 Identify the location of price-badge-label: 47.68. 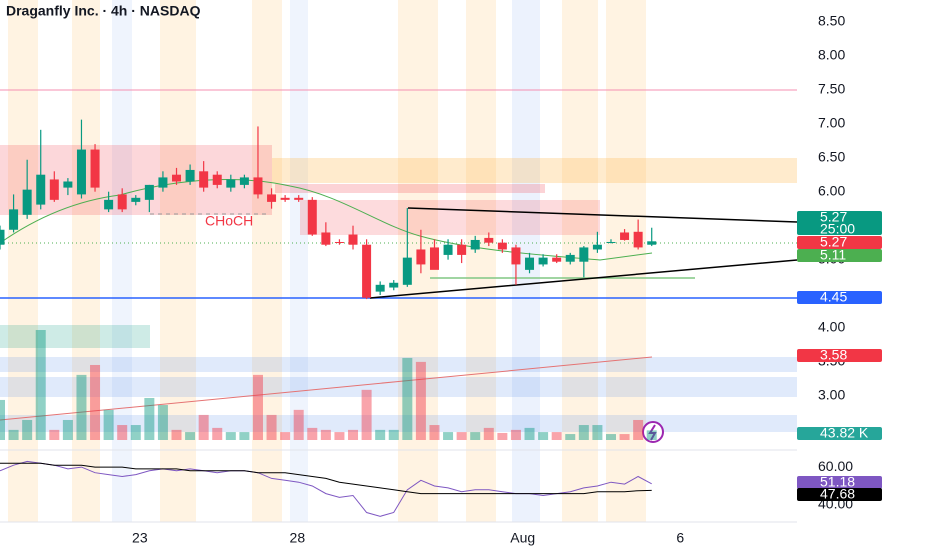
(837, 494).